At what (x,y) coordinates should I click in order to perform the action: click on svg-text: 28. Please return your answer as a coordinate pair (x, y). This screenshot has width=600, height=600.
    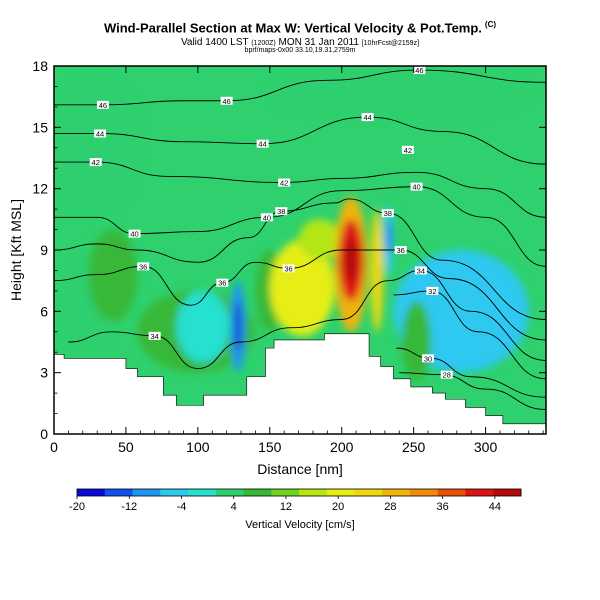
    Looking at the image, I should click on (447, 375).